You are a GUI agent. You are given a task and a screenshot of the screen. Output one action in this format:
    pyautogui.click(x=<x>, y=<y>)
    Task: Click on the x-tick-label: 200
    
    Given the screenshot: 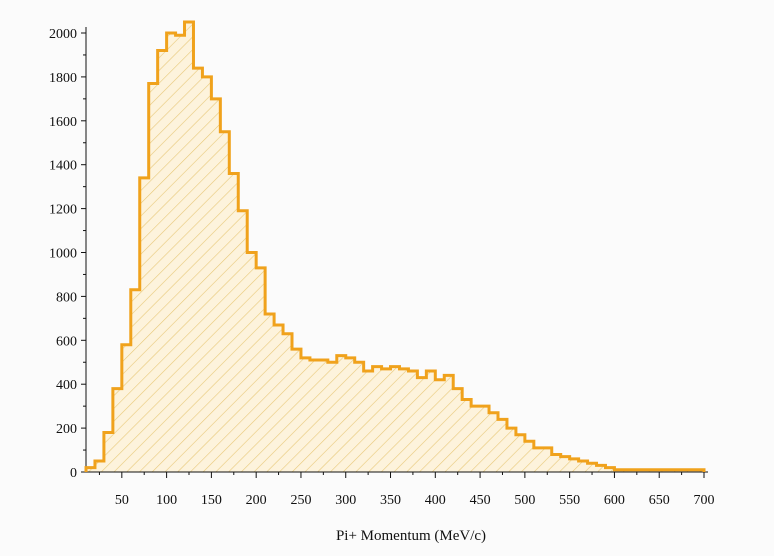 What is the action you would take?
    pyautogui.click(x=256, y=500)
    